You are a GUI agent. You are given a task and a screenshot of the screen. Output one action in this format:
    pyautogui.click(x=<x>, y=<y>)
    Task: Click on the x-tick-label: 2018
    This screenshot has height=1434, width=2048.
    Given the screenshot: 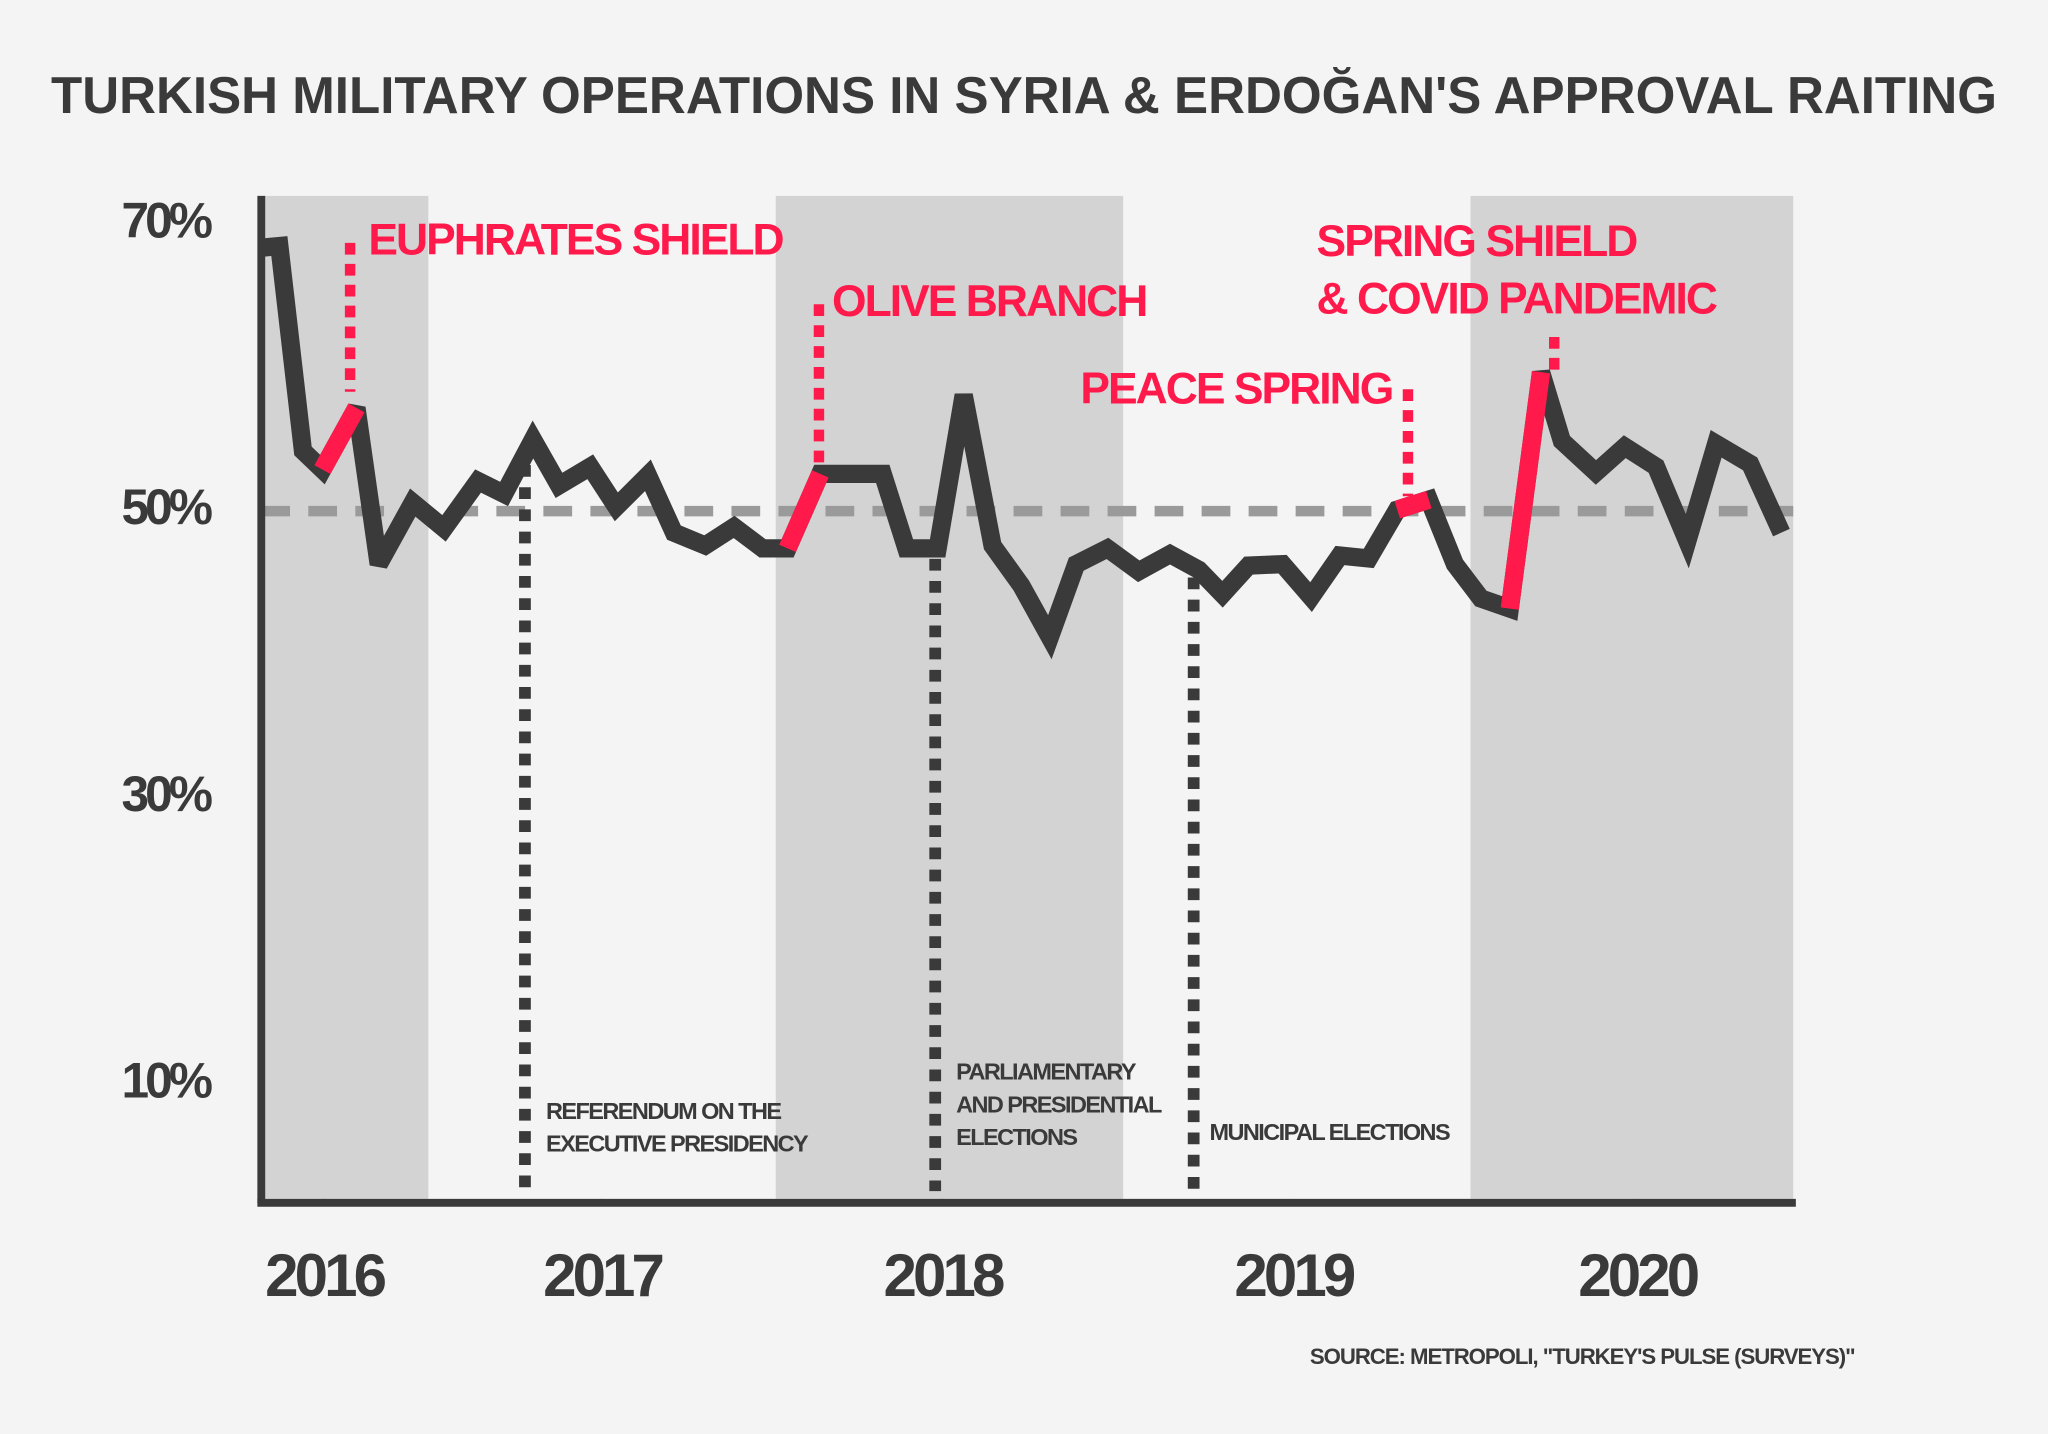 What is the action you would take?
    pyautogui.click(x=944, y=1275)
    